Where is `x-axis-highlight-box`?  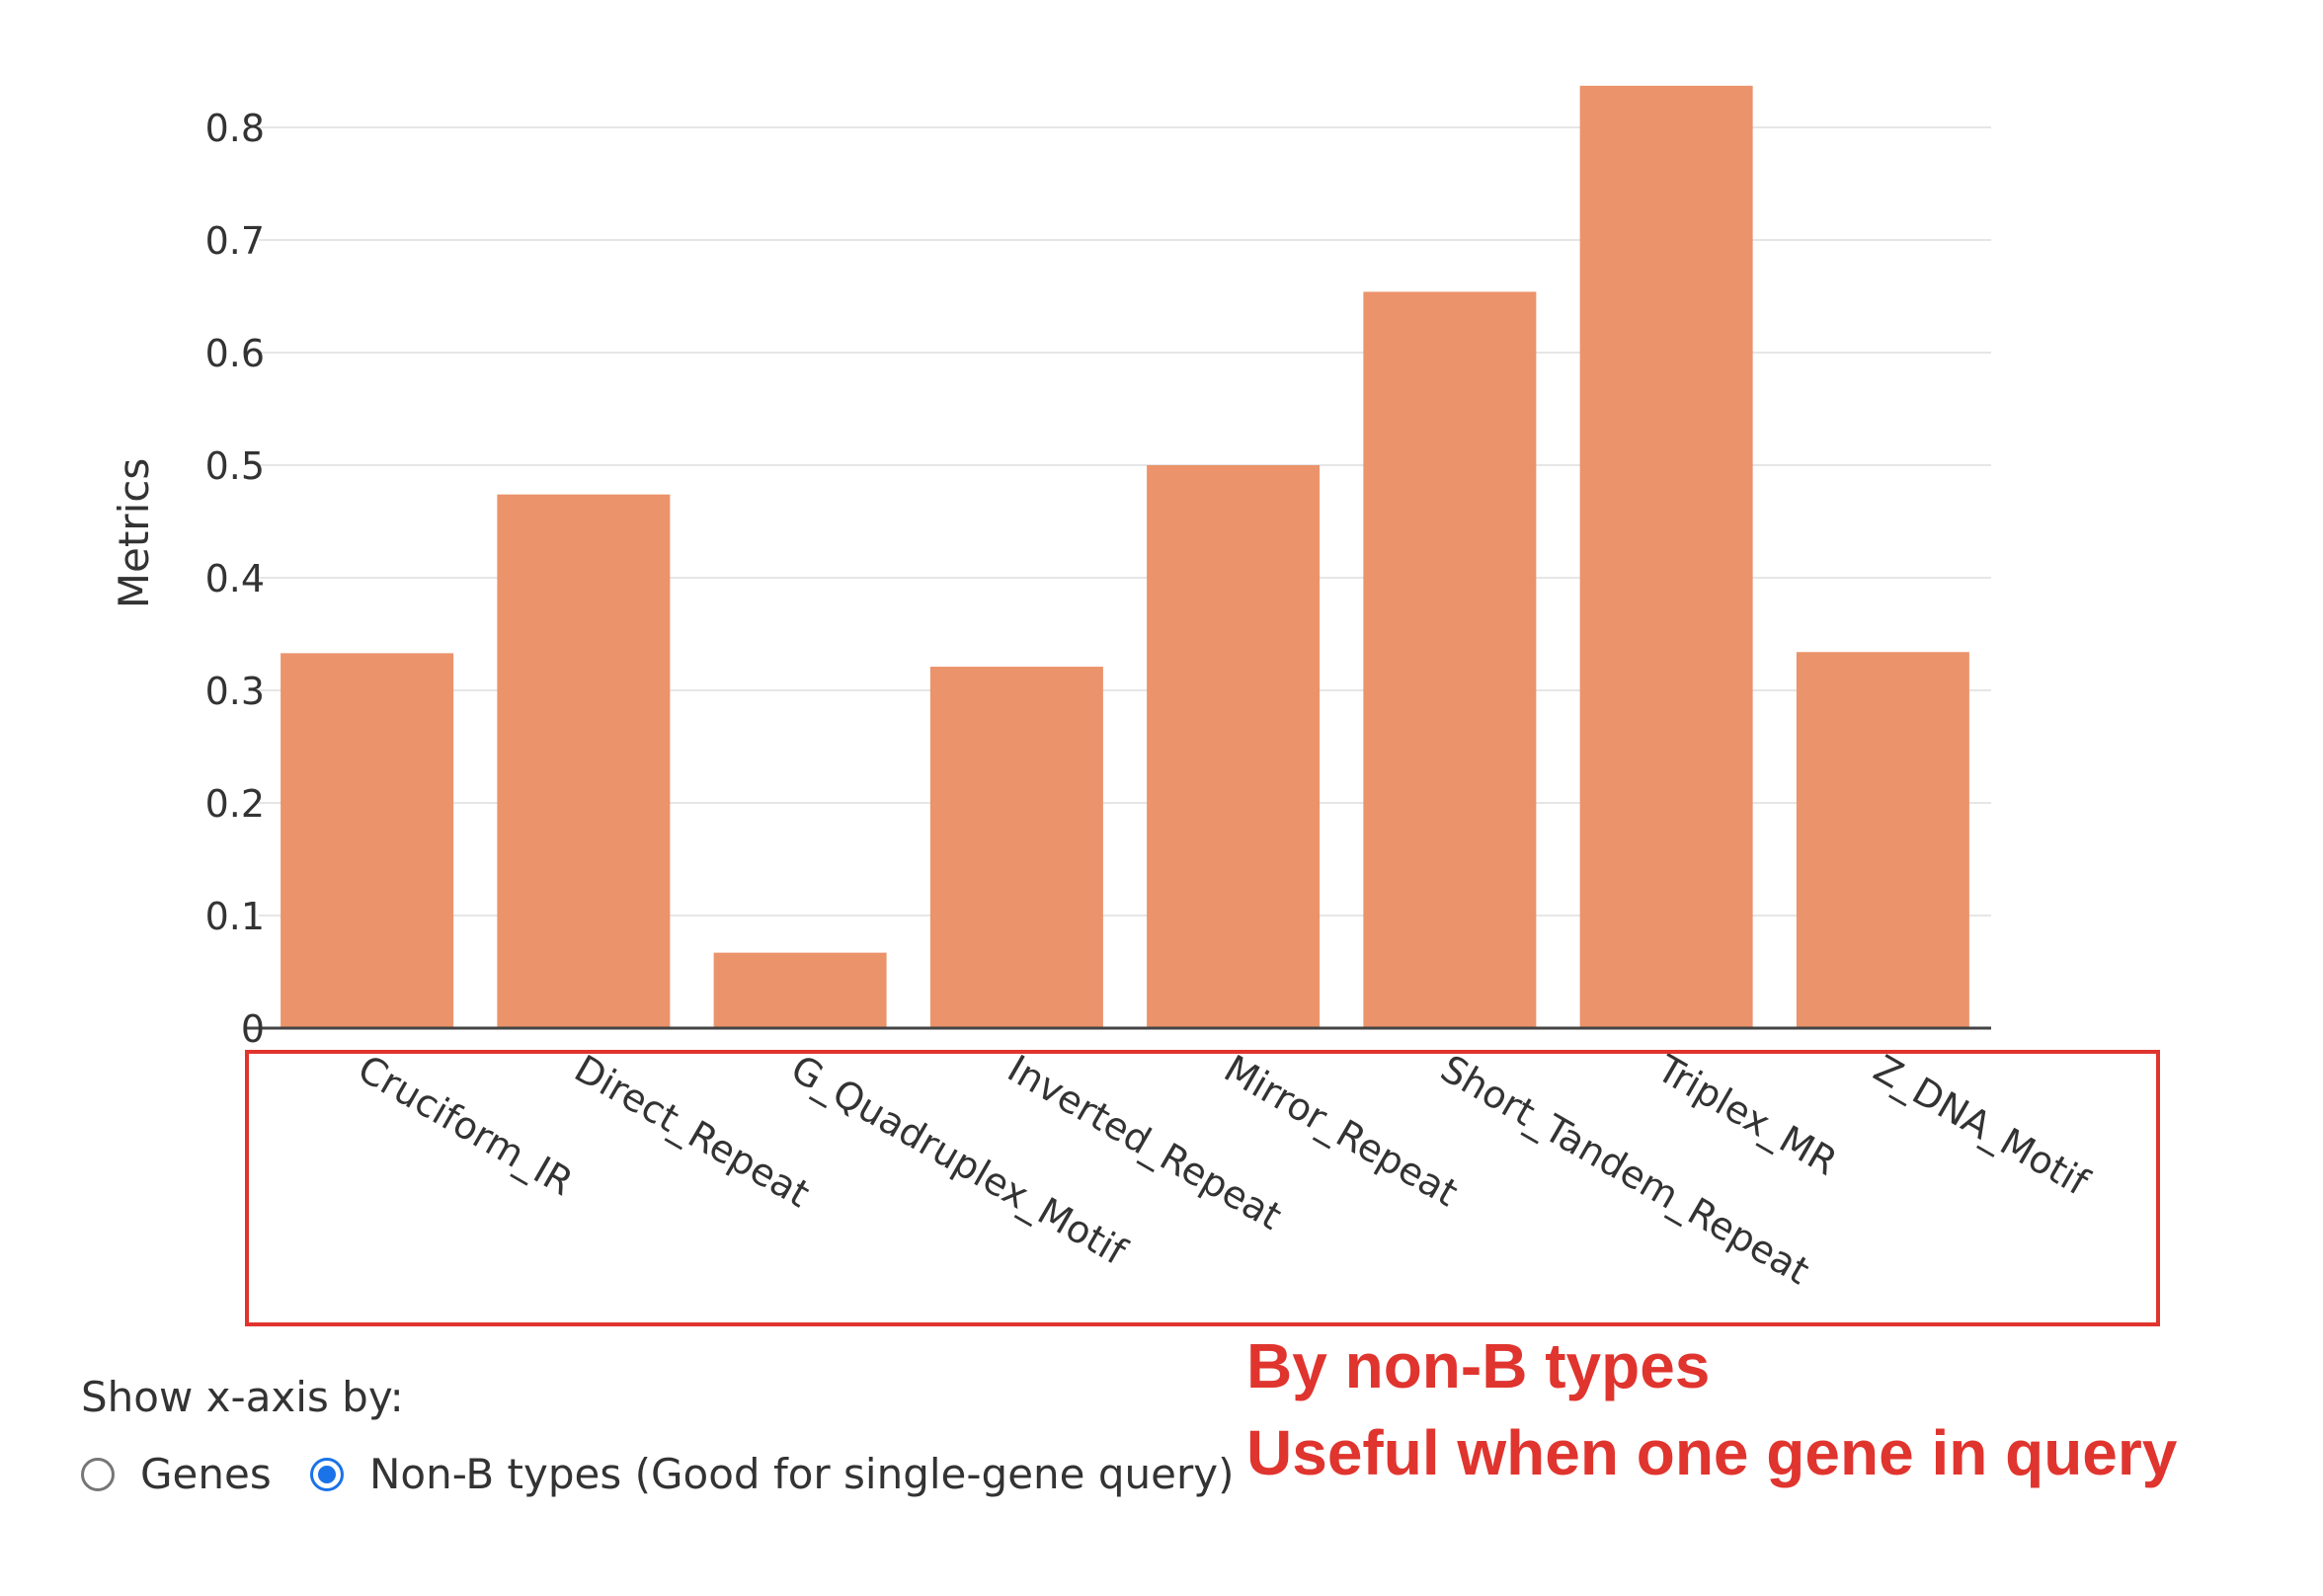
x-axis-highlight-box is located at coordinates (1202, 1188).